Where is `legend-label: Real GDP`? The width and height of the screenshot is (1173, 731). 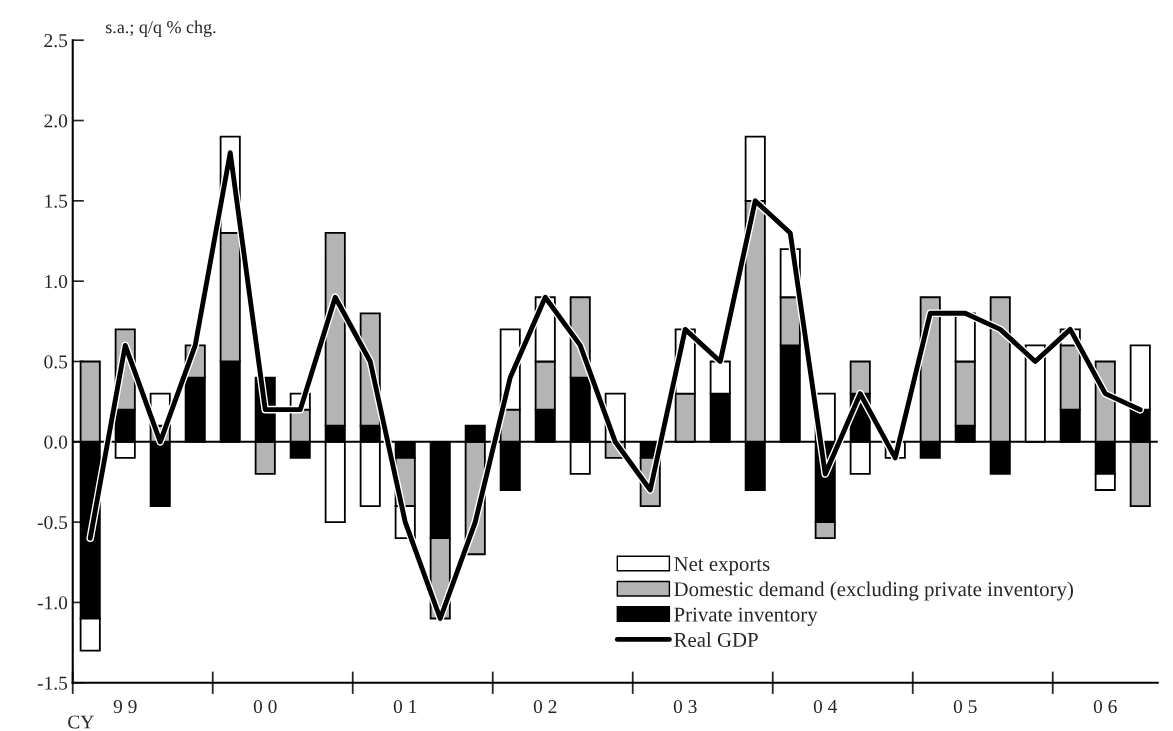 legend-label: Real GDP is located at coordinates (716, 639).